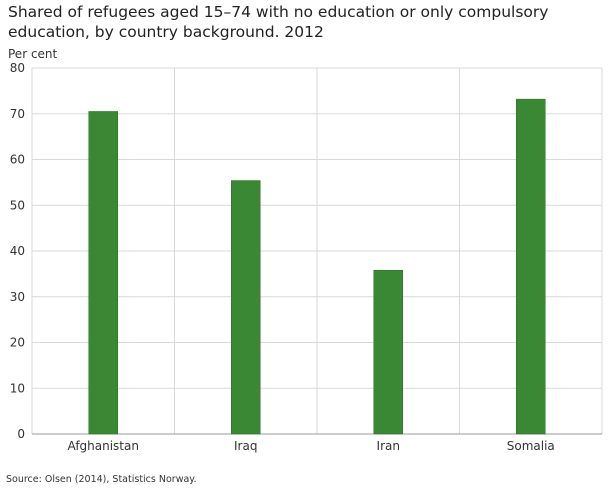  Describe the element at coordinates (101, 479) in the screenshot. I see `source-note: Source: Olsen (2014), Statistics Norway.` at that location.